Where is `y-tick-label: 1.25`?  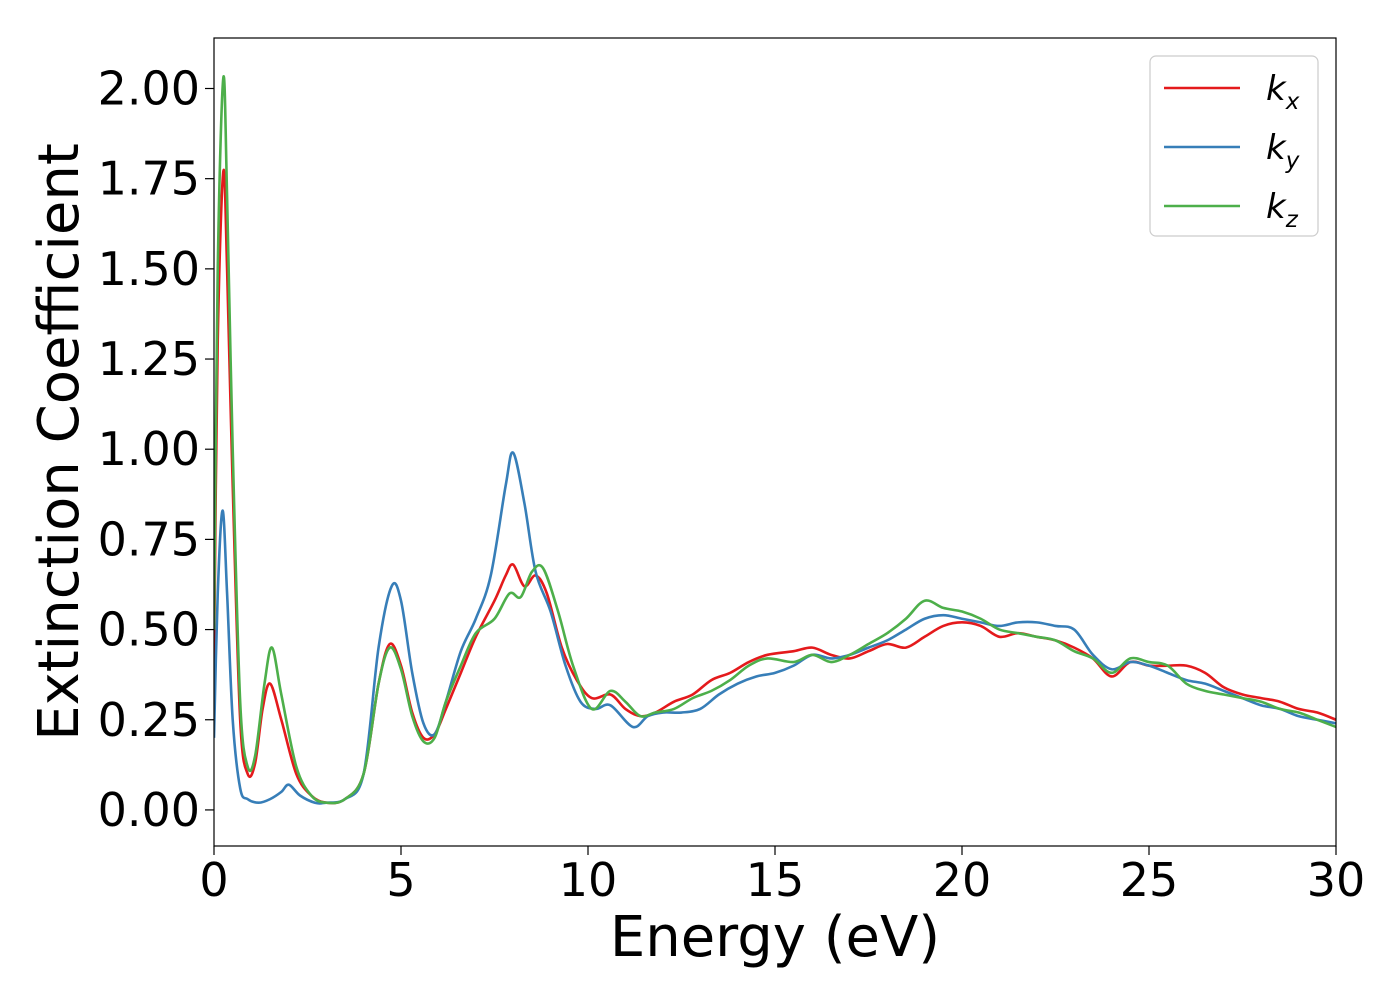 y-tick-label: 1.25 is located at coordinates (149, 359).